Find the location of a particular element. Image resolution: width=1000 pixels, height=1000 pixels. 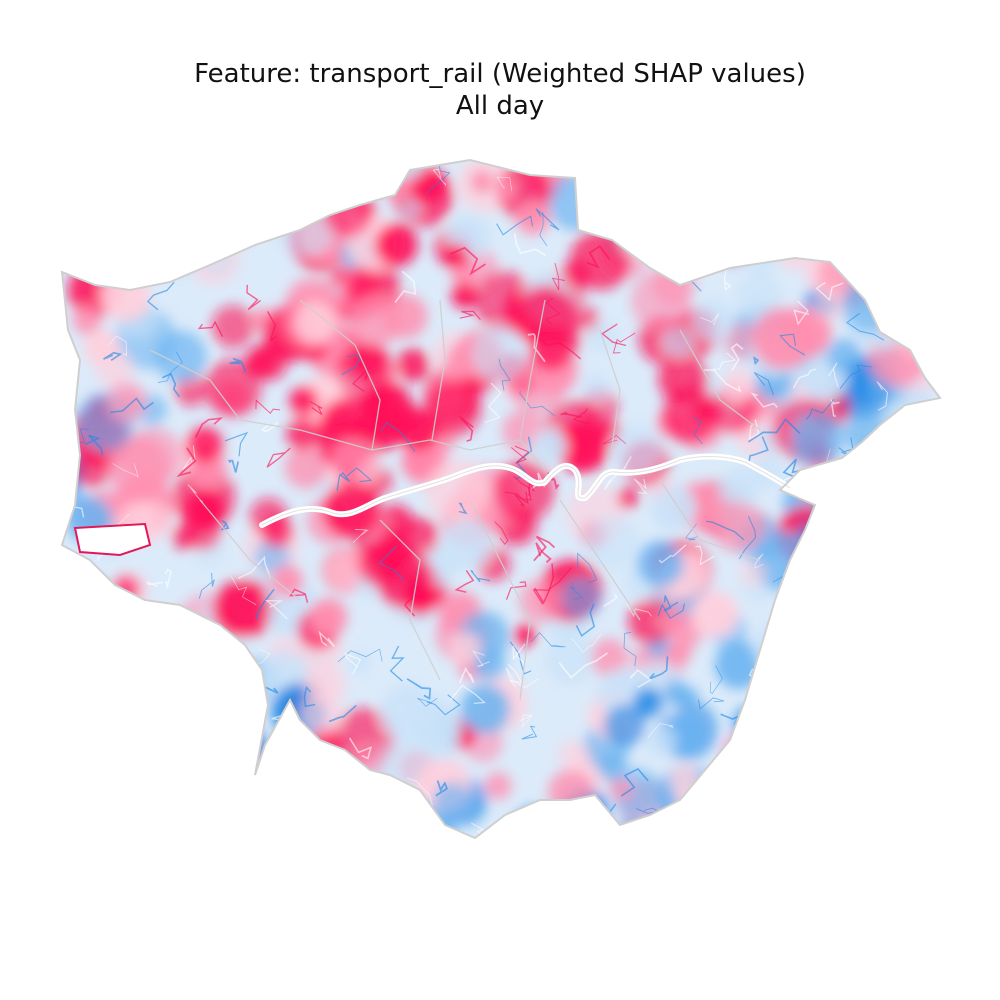

river-thames-banks is located at coordinates (526, 490).